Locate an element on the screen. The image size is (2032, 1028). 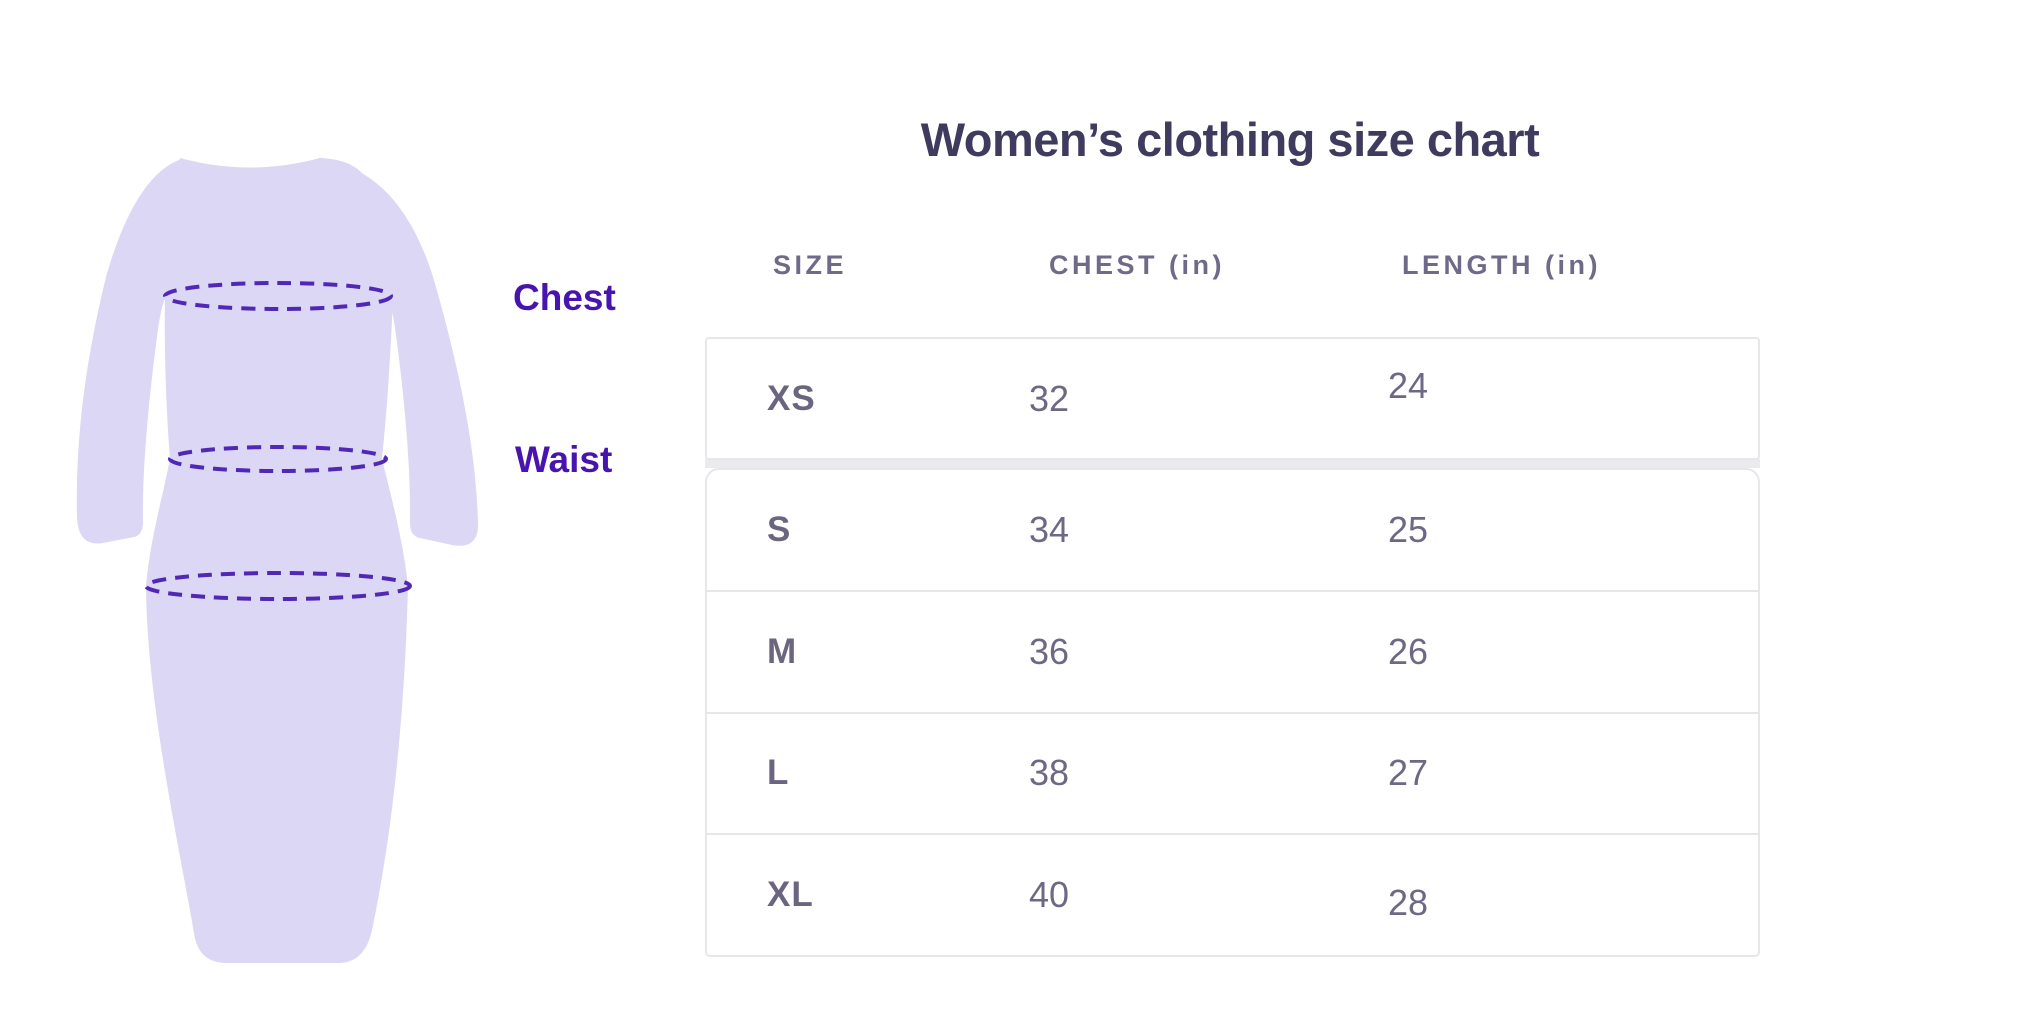
table-card-divider is located at coordinates (1232, 463).